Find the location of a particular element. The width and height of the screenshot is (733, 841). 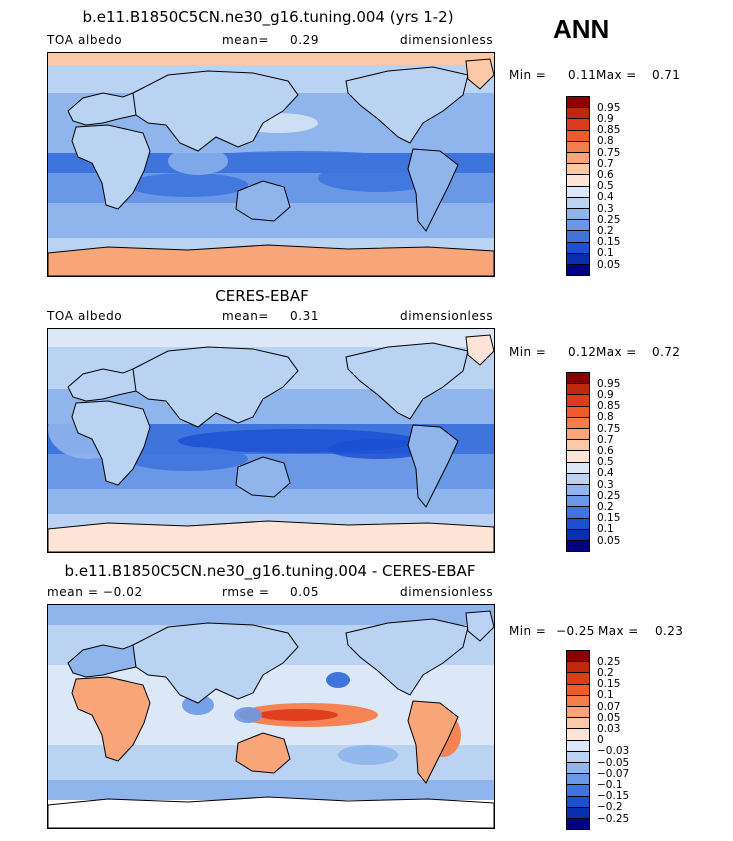

panel-2-units: dimensionless is located at coordinates (447, 316).